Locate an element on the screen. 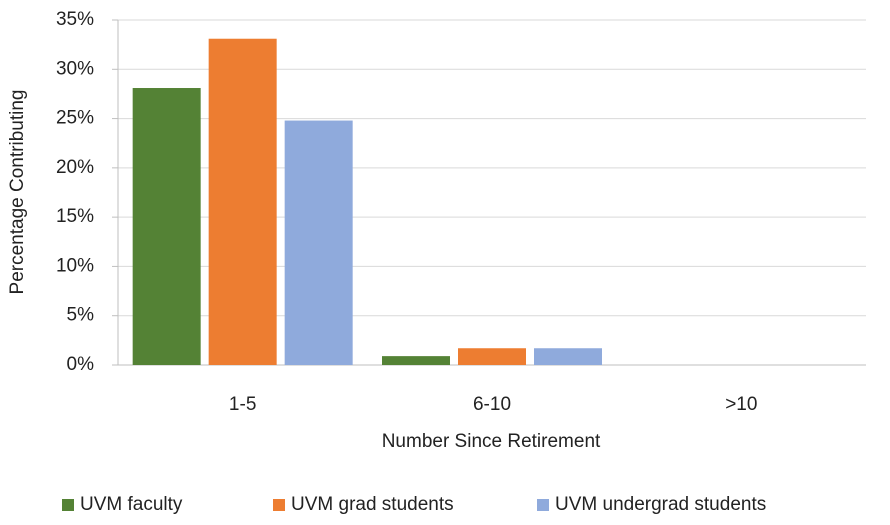 The image size is (890, 525). legend-label: UVM undergrad students is located at coordinates (660, 504).